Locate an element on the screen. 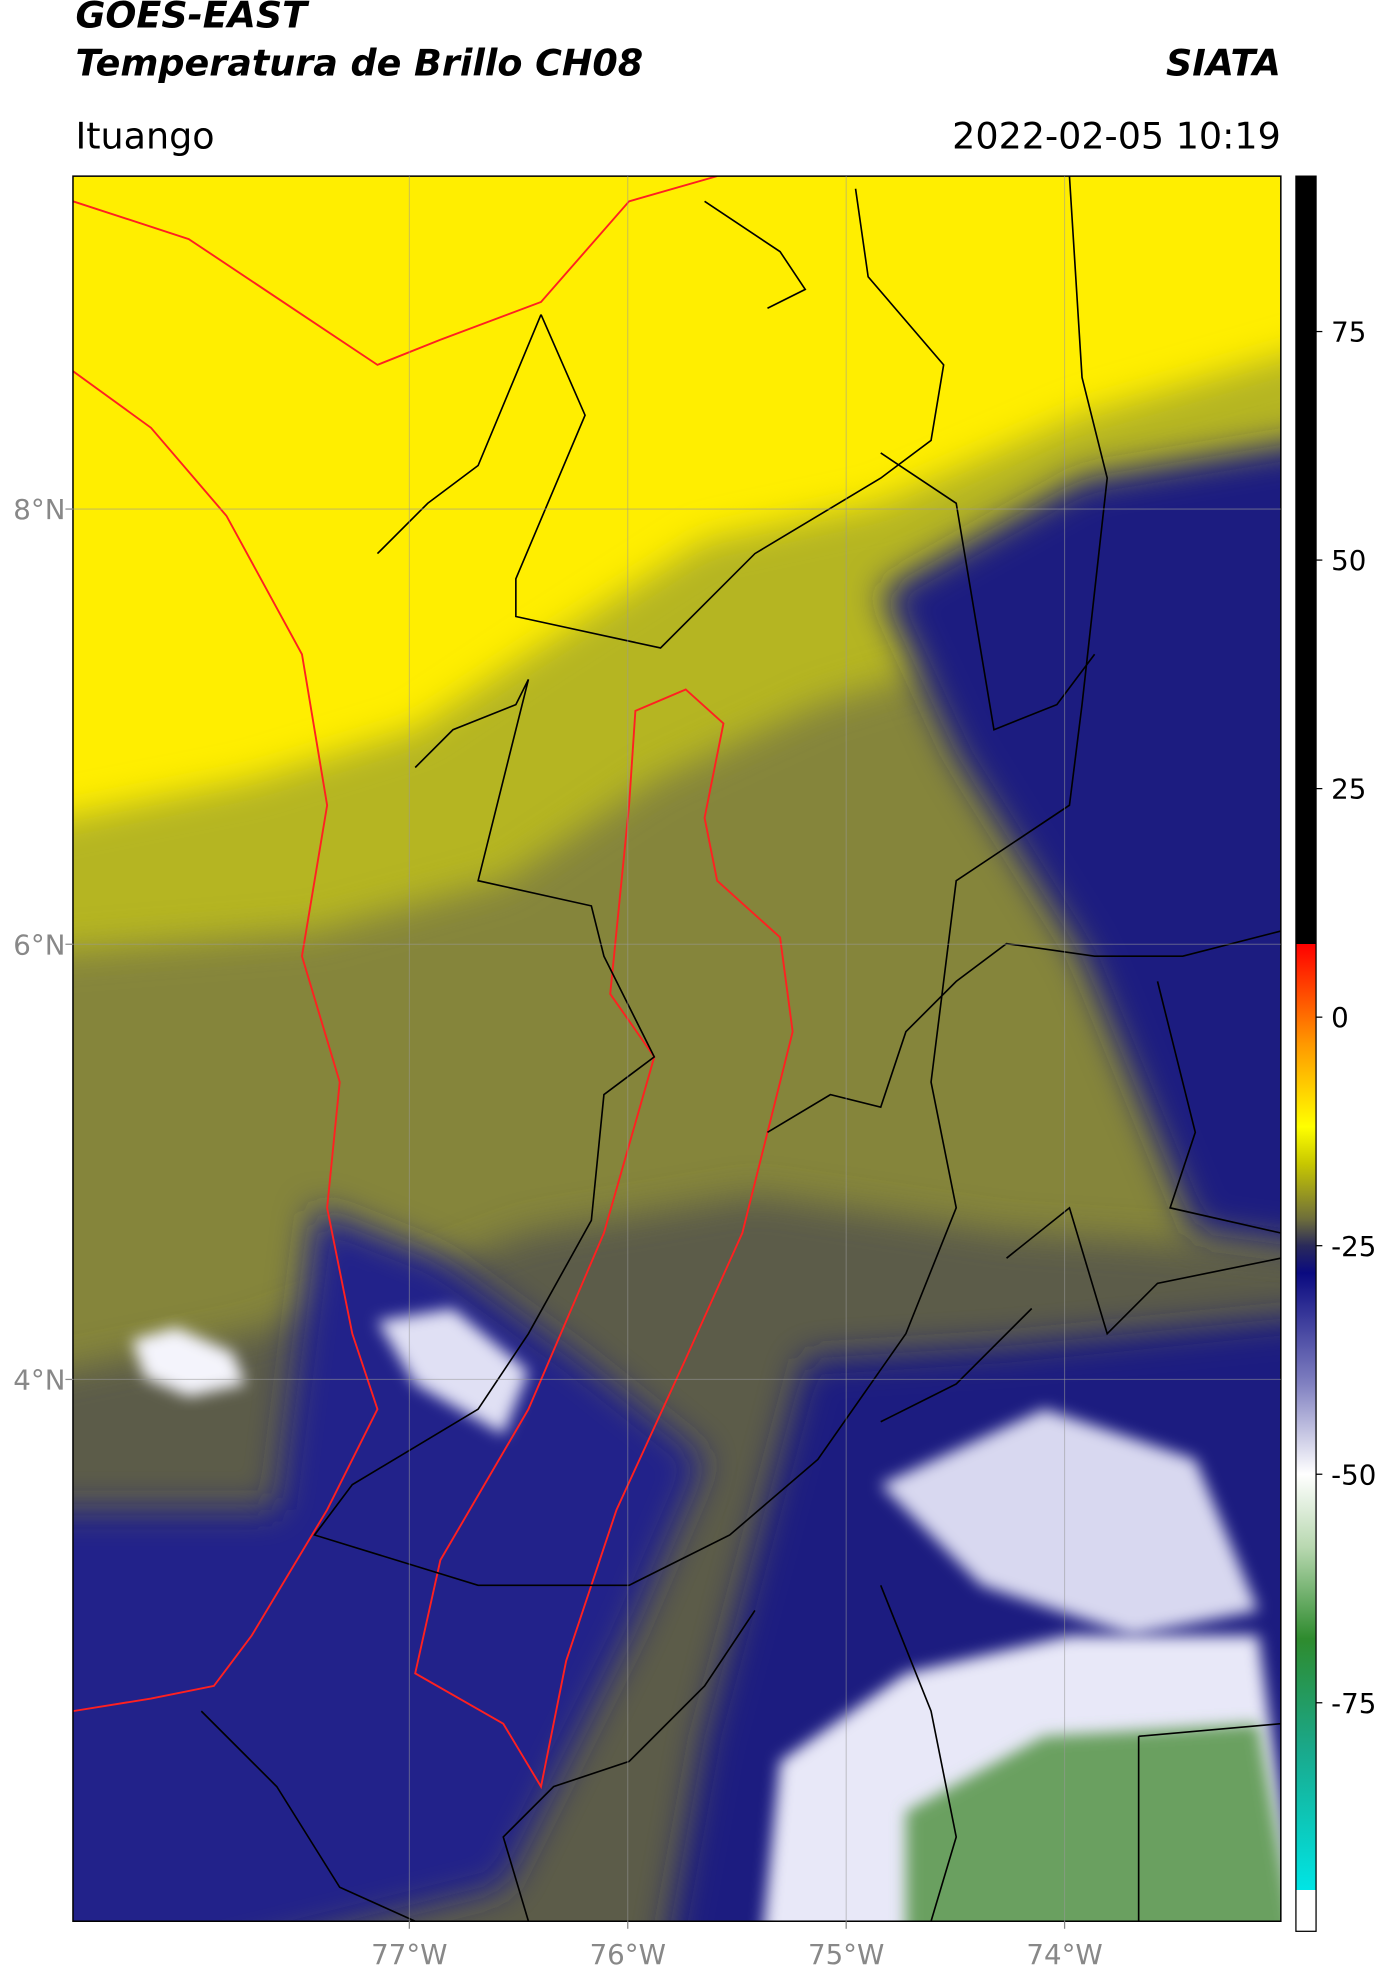 Image resolution: width=1384 pixels, height=1981 pixels. subtitle: Temperatura de Brillo CH08 is located at coordinates (359, 62).